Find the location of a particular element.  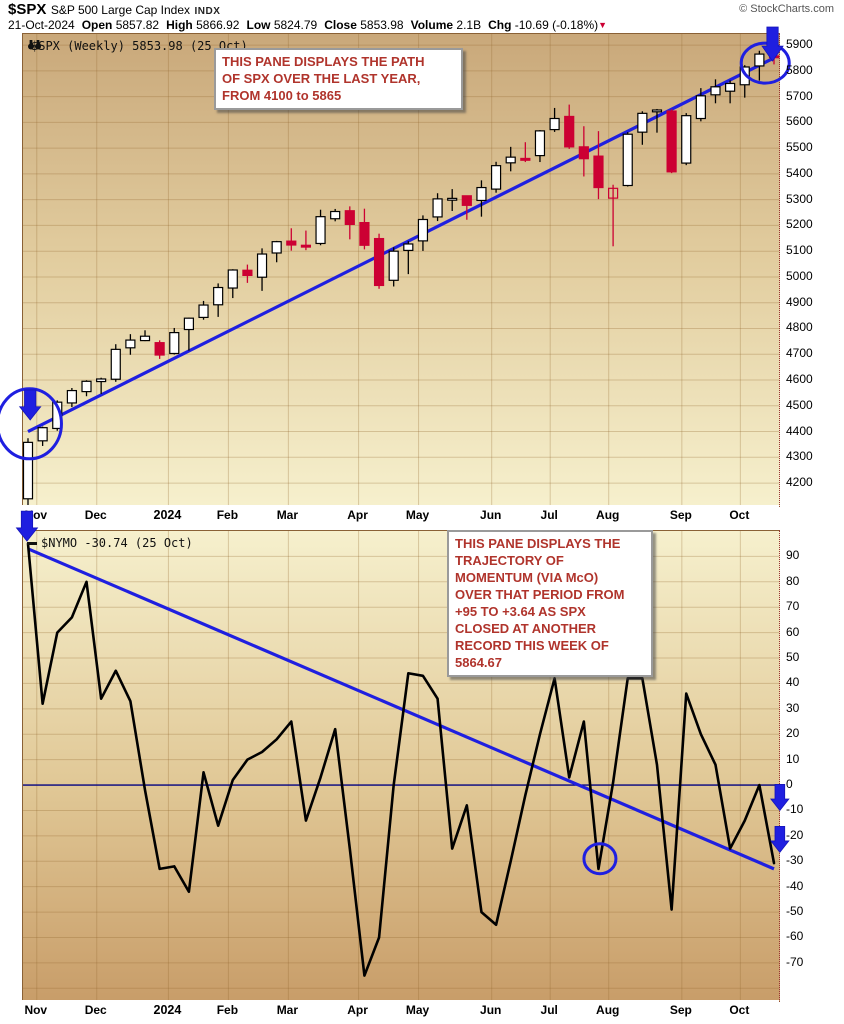

quote-open-label: Open is located at coordinates (97, 25).